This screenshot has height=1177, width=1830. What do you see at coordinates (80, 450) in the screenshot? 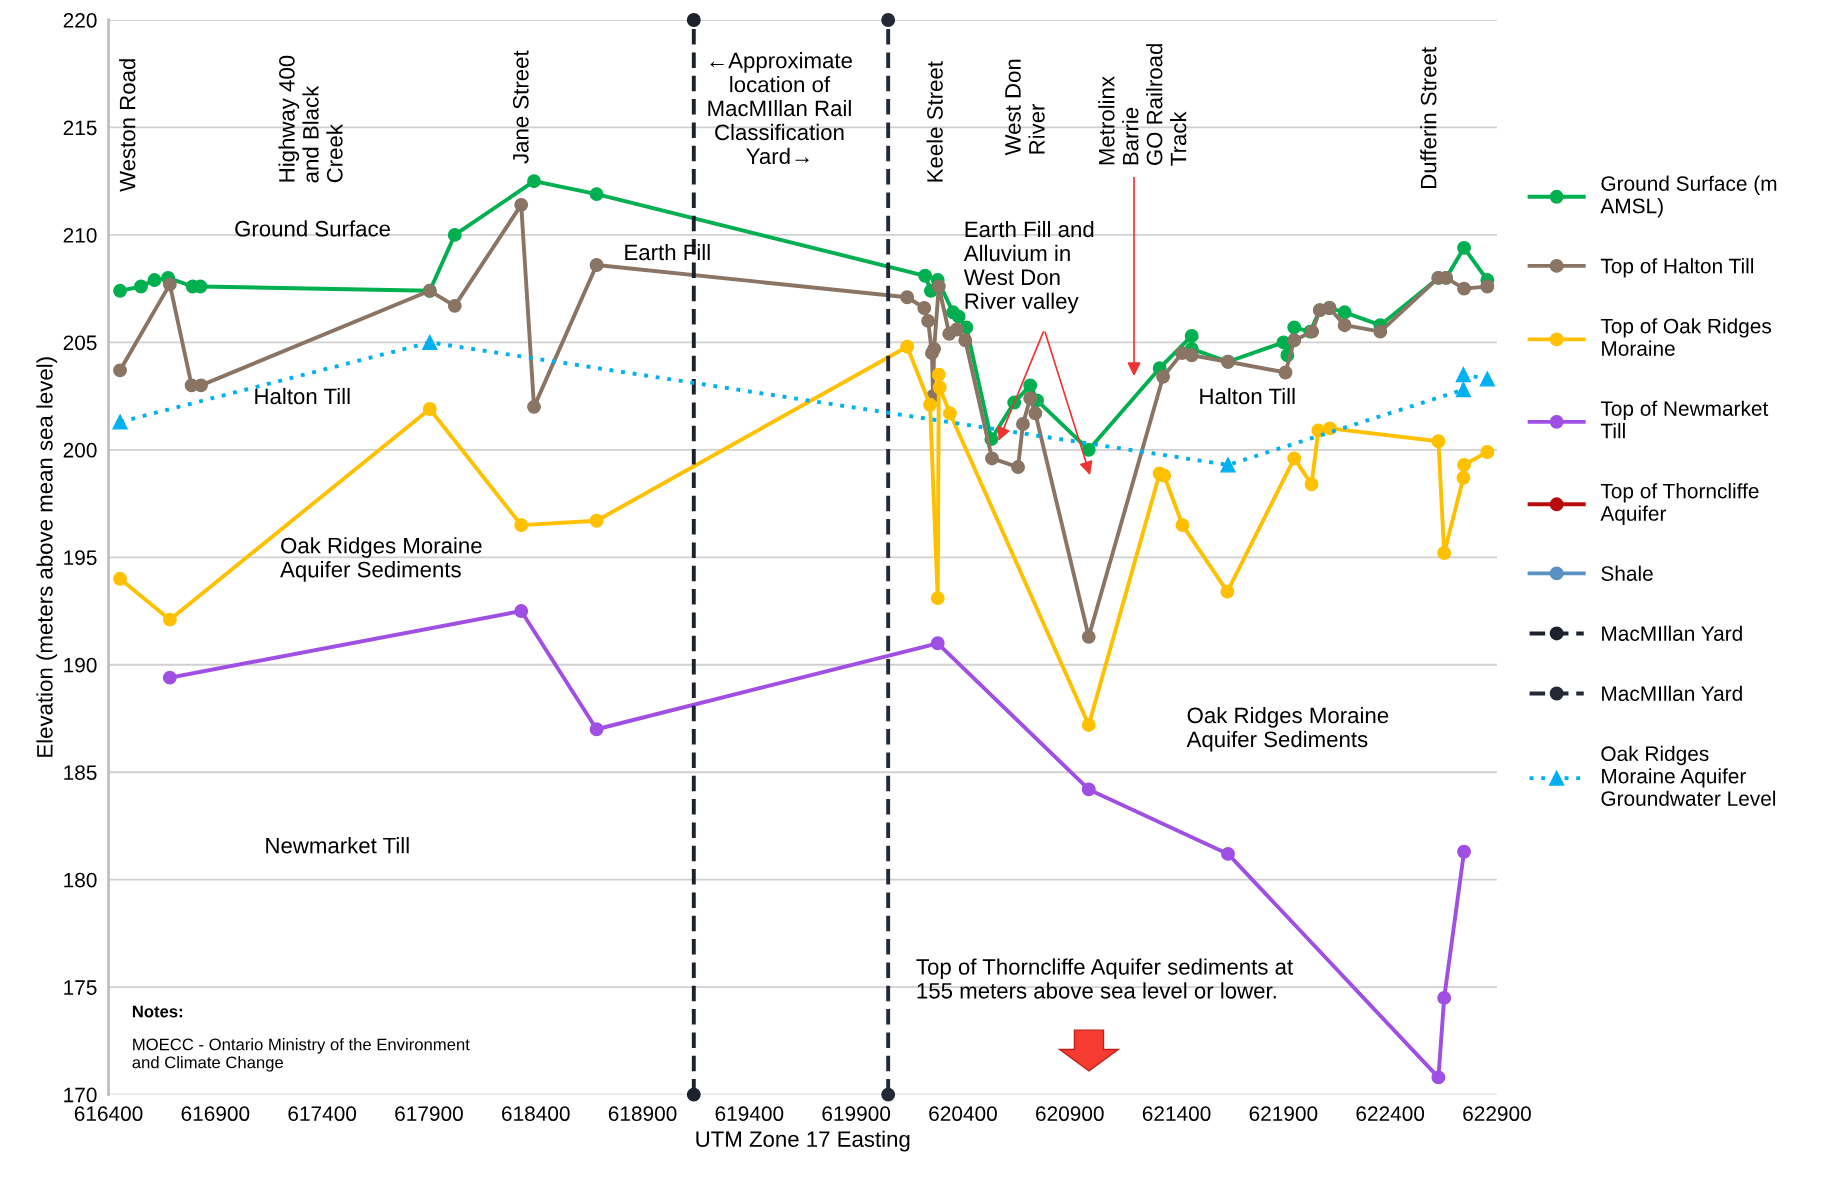
I see `y-tick-label: 200` at bounding box center [80, 450].